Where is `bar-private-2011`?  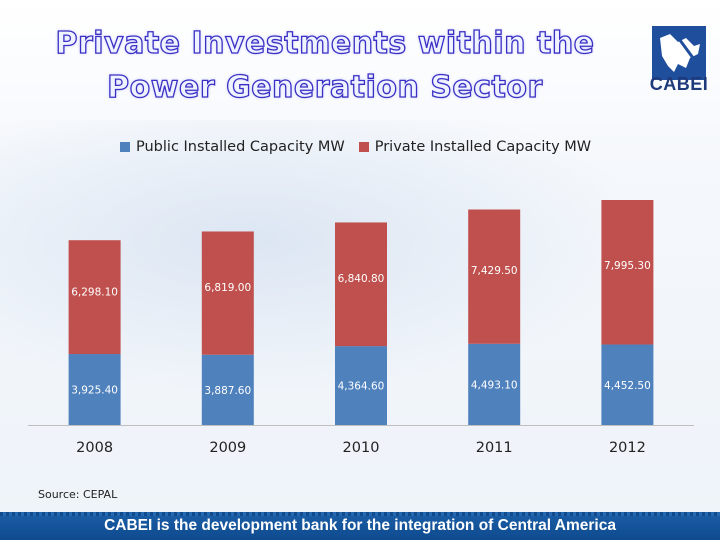
bar-private-2011 is located at coordinates (494, 276).